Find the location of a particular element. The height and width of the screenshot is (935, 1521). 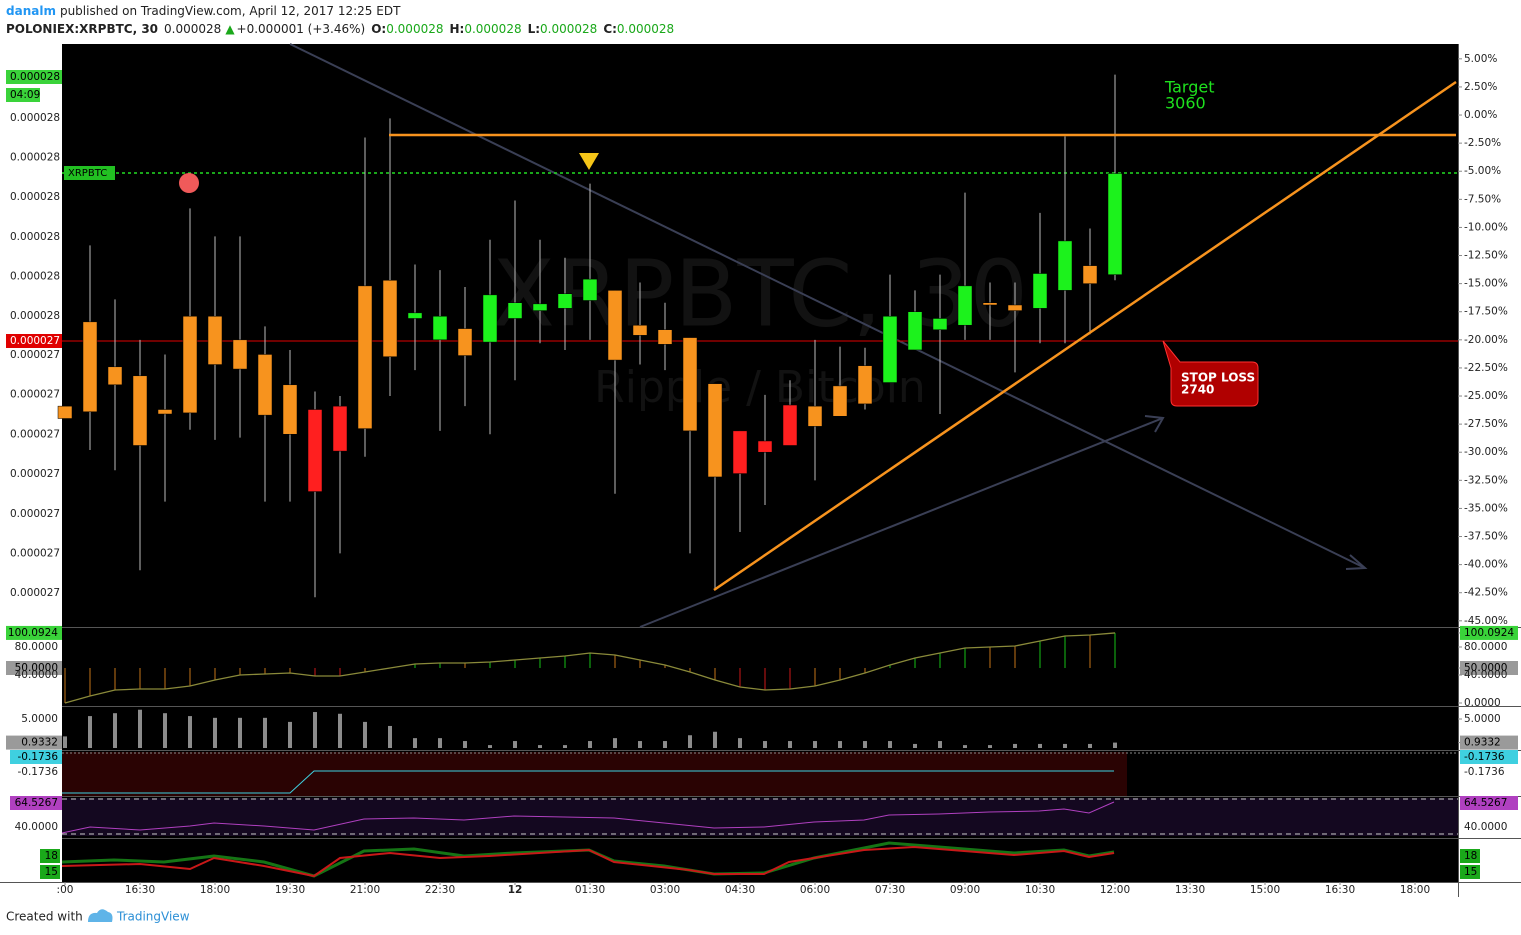

x-tick-label: 12 is located at coordinates (515, 890).